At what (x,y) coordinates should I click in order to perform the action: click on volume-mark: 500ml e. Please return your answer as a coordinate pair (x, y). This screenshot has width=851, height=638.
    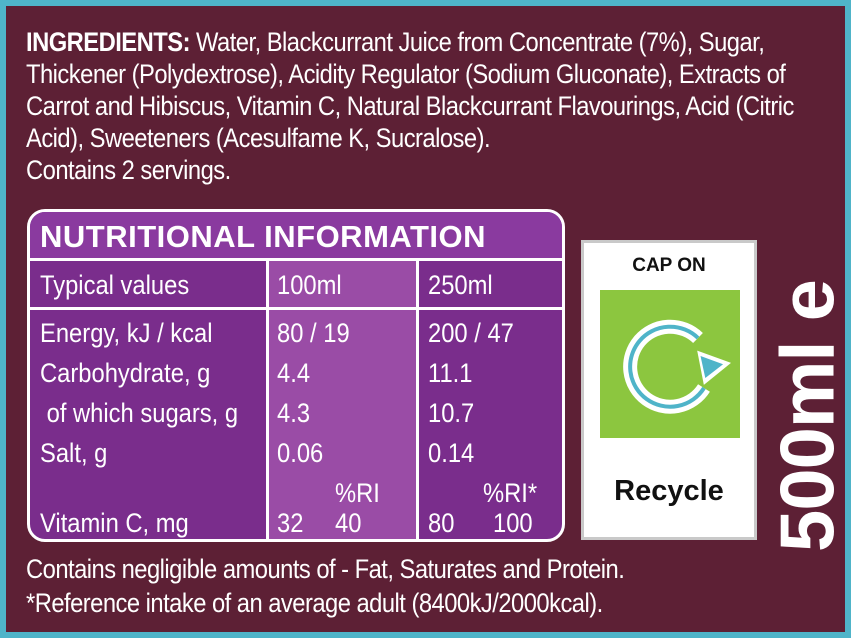
    Looking at the image, I should click on (808, 416).